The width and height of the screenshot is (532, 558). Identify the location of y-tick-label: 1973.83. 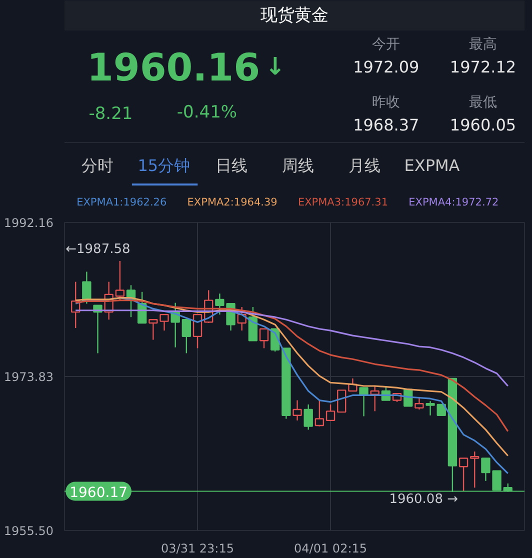
(29, 377).